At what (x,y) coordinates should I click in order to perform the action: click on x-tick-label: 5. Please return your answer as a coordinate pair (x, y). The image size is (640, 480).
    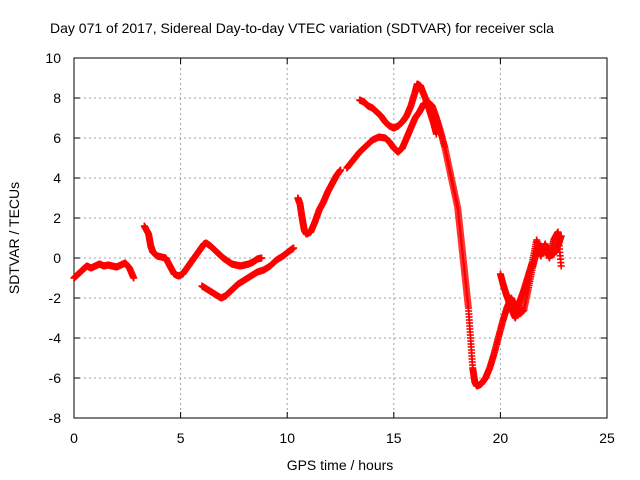
    Looking at the image, I should click on (181, 438).